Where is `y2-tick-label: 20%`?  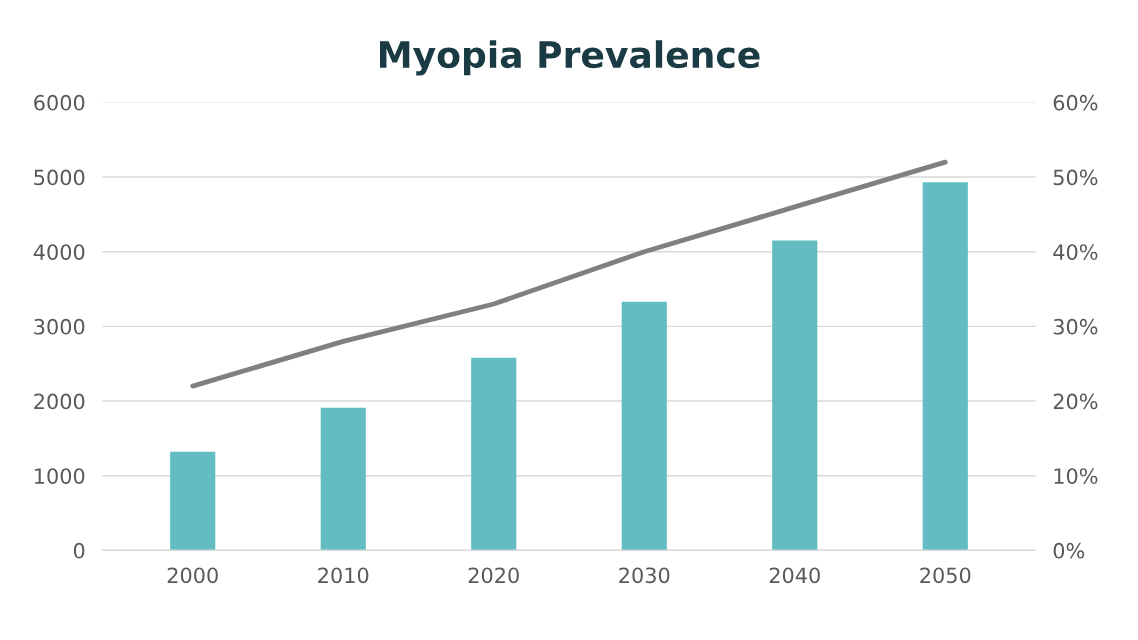
y2-tick-label: 20% is located at coordinates (1075, 401).